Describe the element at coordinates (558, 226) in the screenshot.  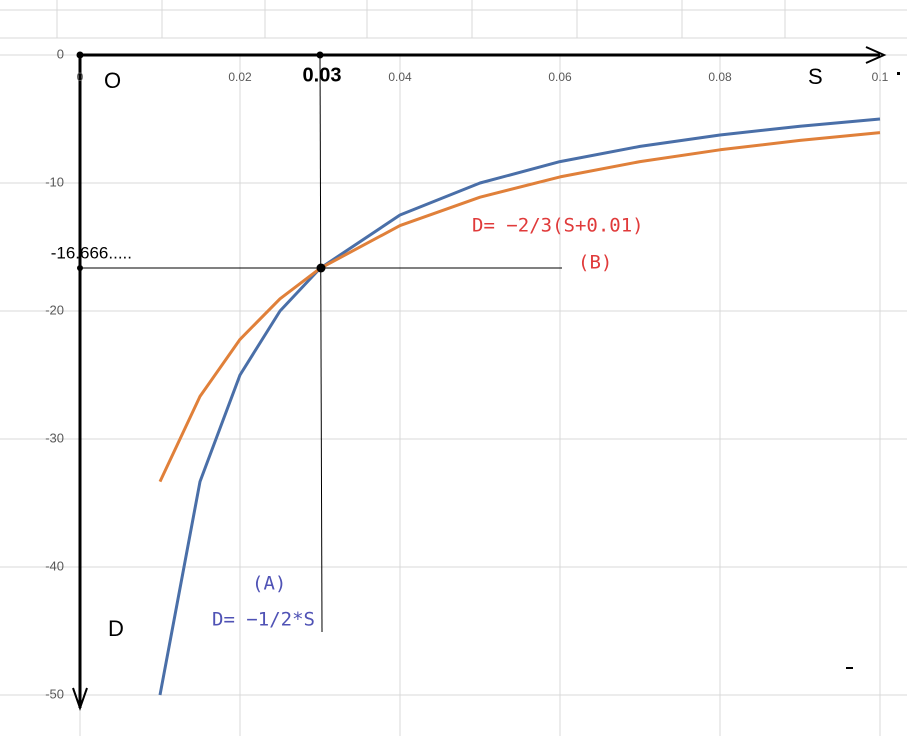
I see `annotation: D= −2/3(S+0.01)` at that location.